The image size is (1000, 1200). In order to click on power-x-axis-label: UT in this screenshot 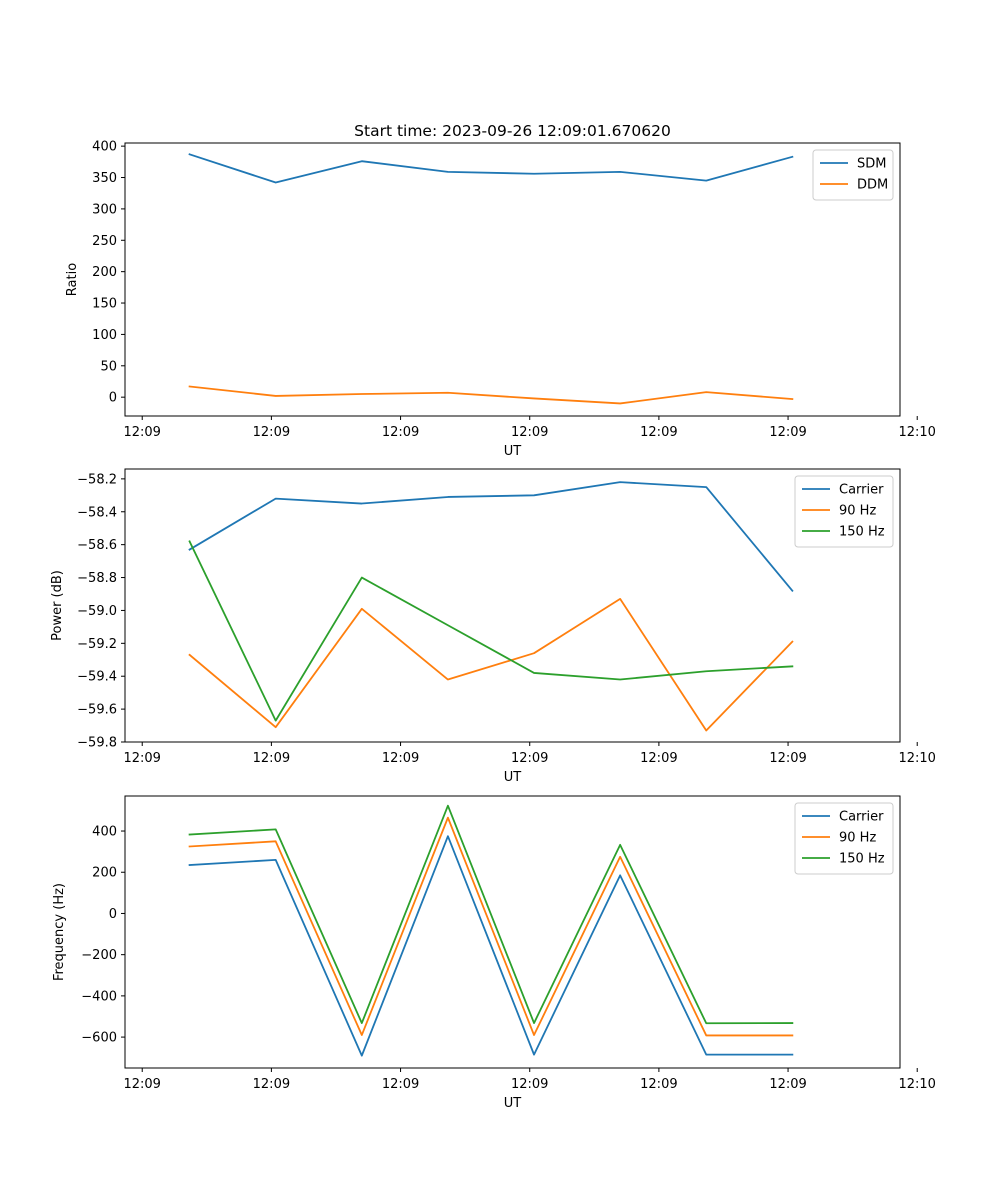, I will do `click(513, 777)`.